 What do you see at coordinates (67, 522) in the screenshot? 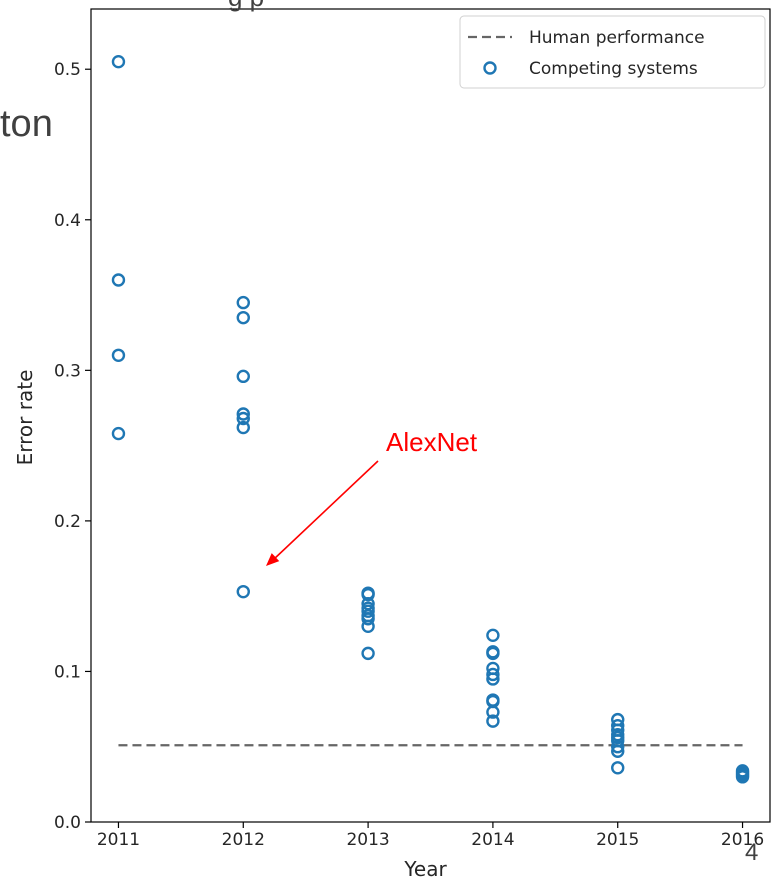
I see `y-tick-label: 0.2` at bounding box center [67, 522].